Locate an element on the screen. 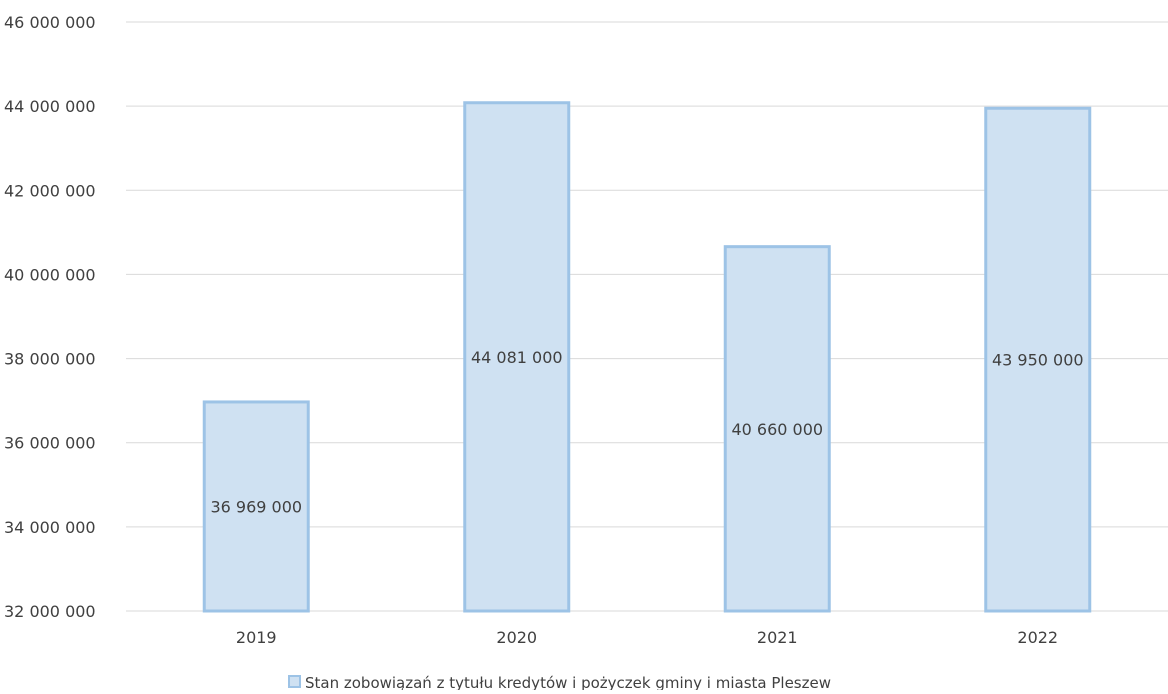  y-tick-label: 36 000 000 is located at coordinates (50, 443).